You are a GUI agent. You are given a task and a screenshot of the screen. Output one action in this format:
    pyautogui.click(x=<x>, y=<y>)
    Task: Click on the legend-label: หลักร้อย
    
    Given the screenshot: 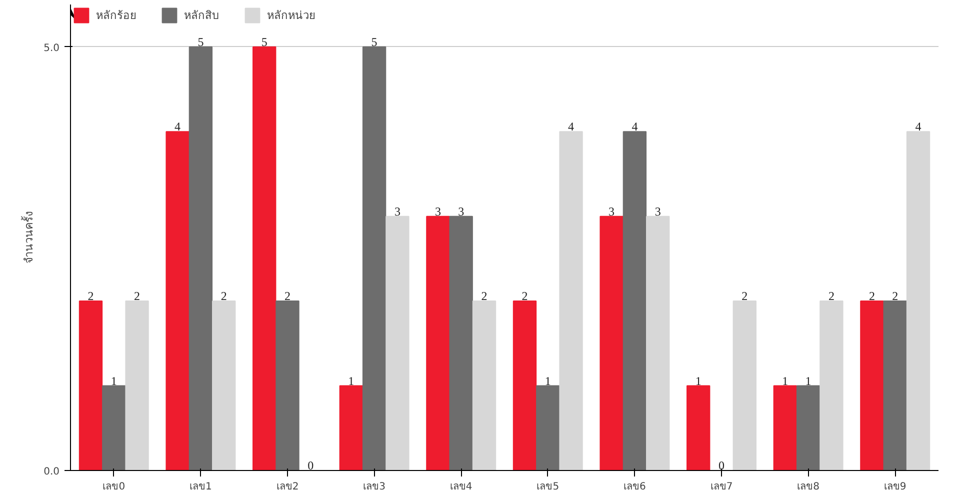 What is the action you would take?
    pyautogui.click(x=116, y=16)
    